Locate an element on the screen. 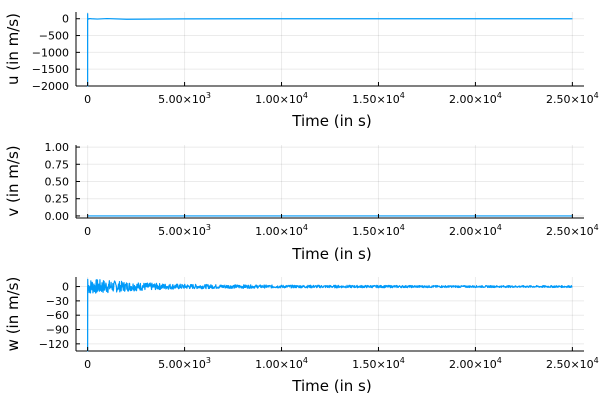  y-ticks: 0−30−60 −90−120 is located at coordinates (59, 316).